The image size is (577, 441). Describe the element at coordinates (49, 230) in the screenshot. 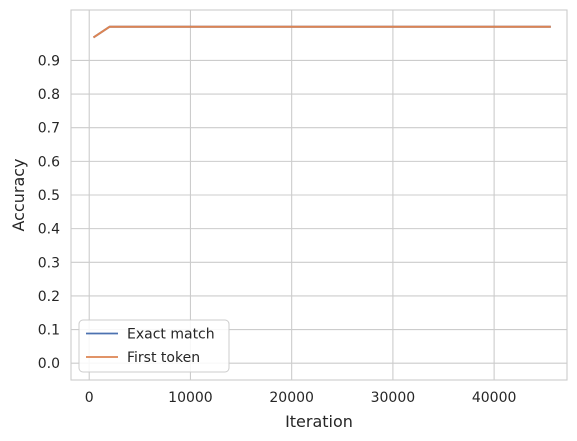

I see `y-tick-label: 0.4` at that location.